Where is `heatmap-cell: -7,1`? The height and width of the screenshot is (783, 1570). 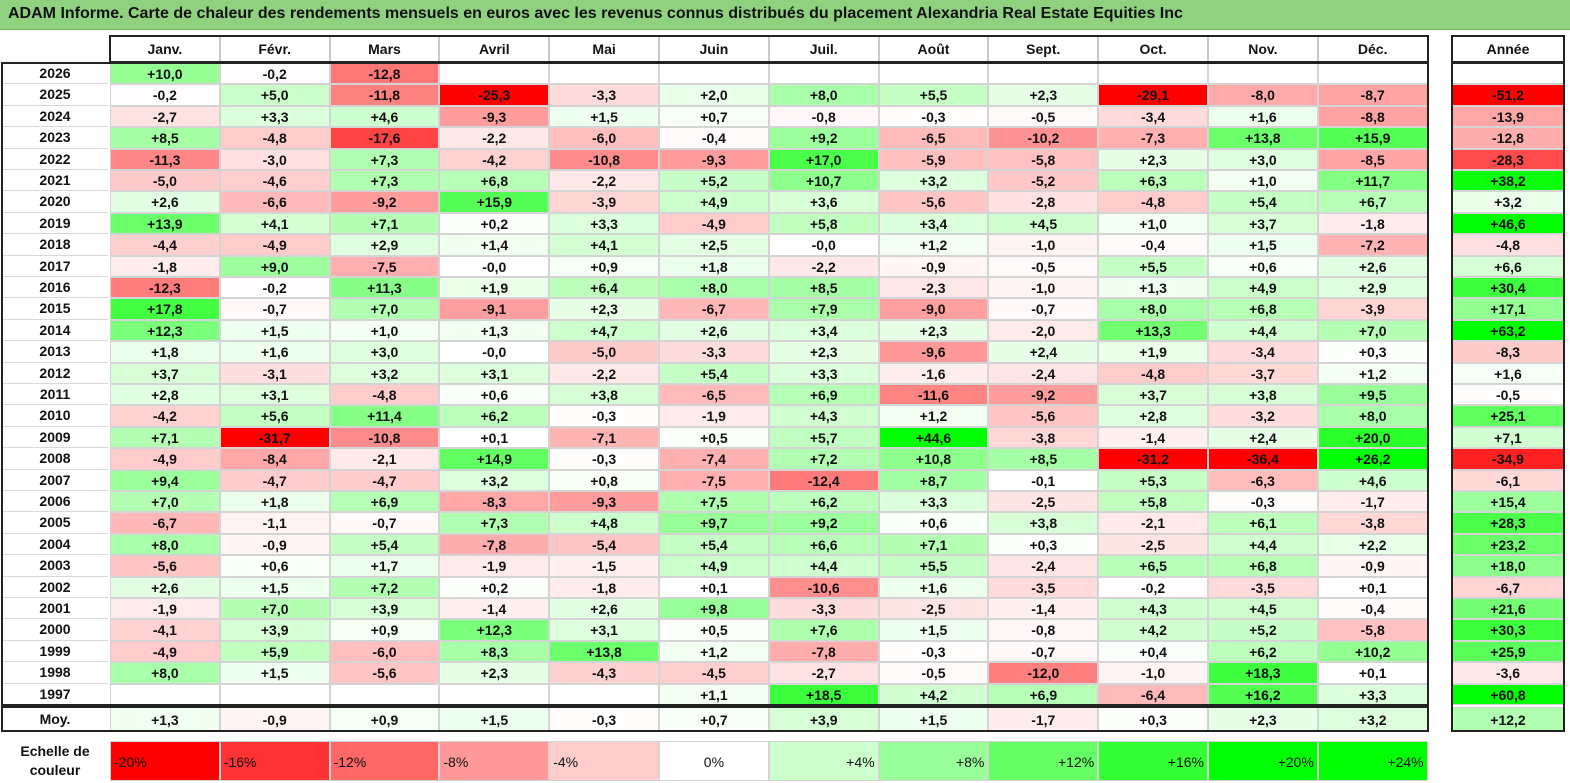
heatmap-cell: -7,1 is located at coordinates (604, 437).